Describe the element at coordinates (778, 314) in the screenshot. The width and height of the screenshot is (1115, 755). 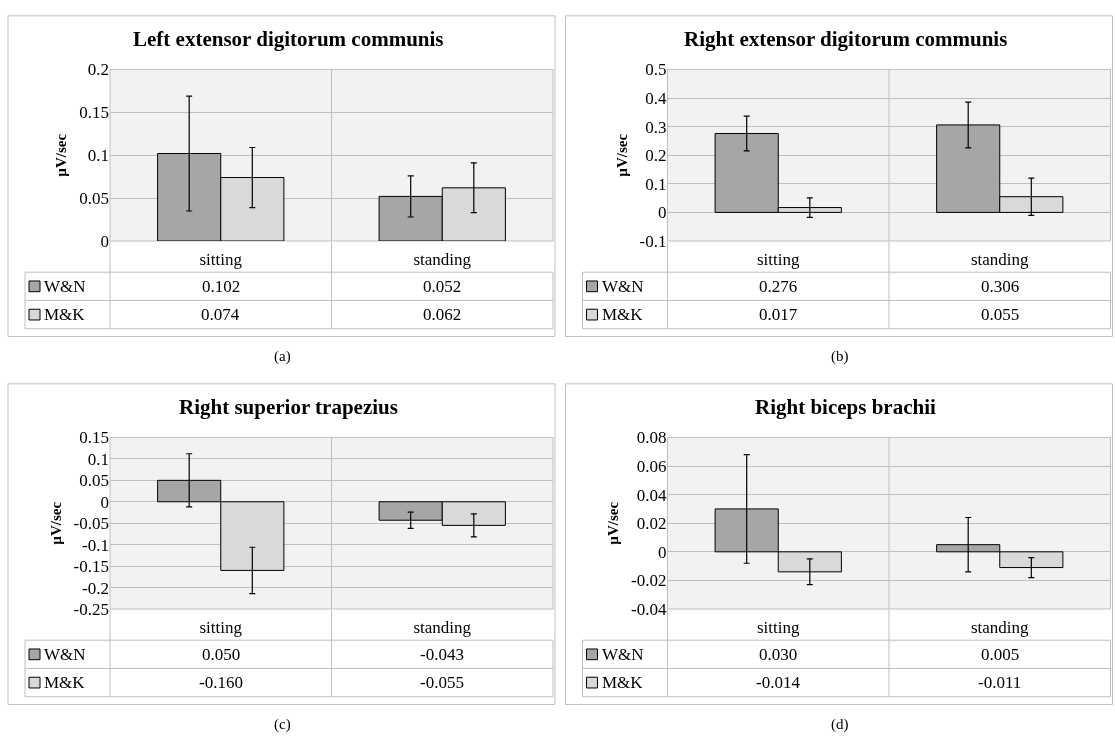
I see `data-label: 0.017` at that location.